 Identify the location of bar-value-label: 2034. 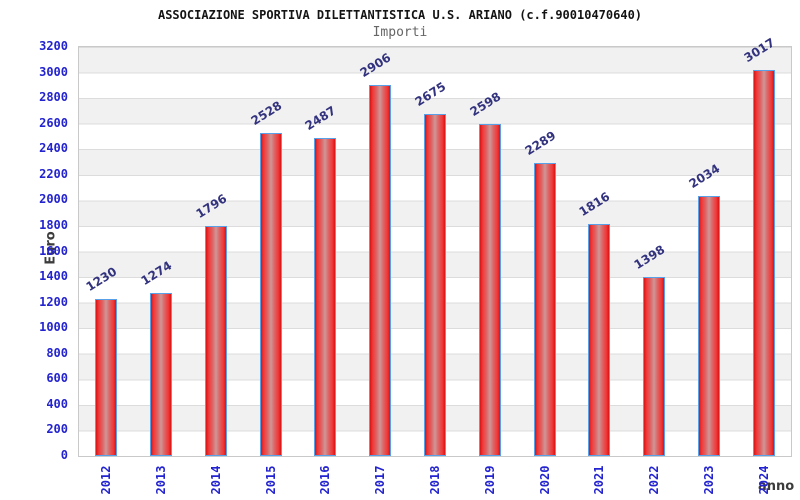
(704, 176).